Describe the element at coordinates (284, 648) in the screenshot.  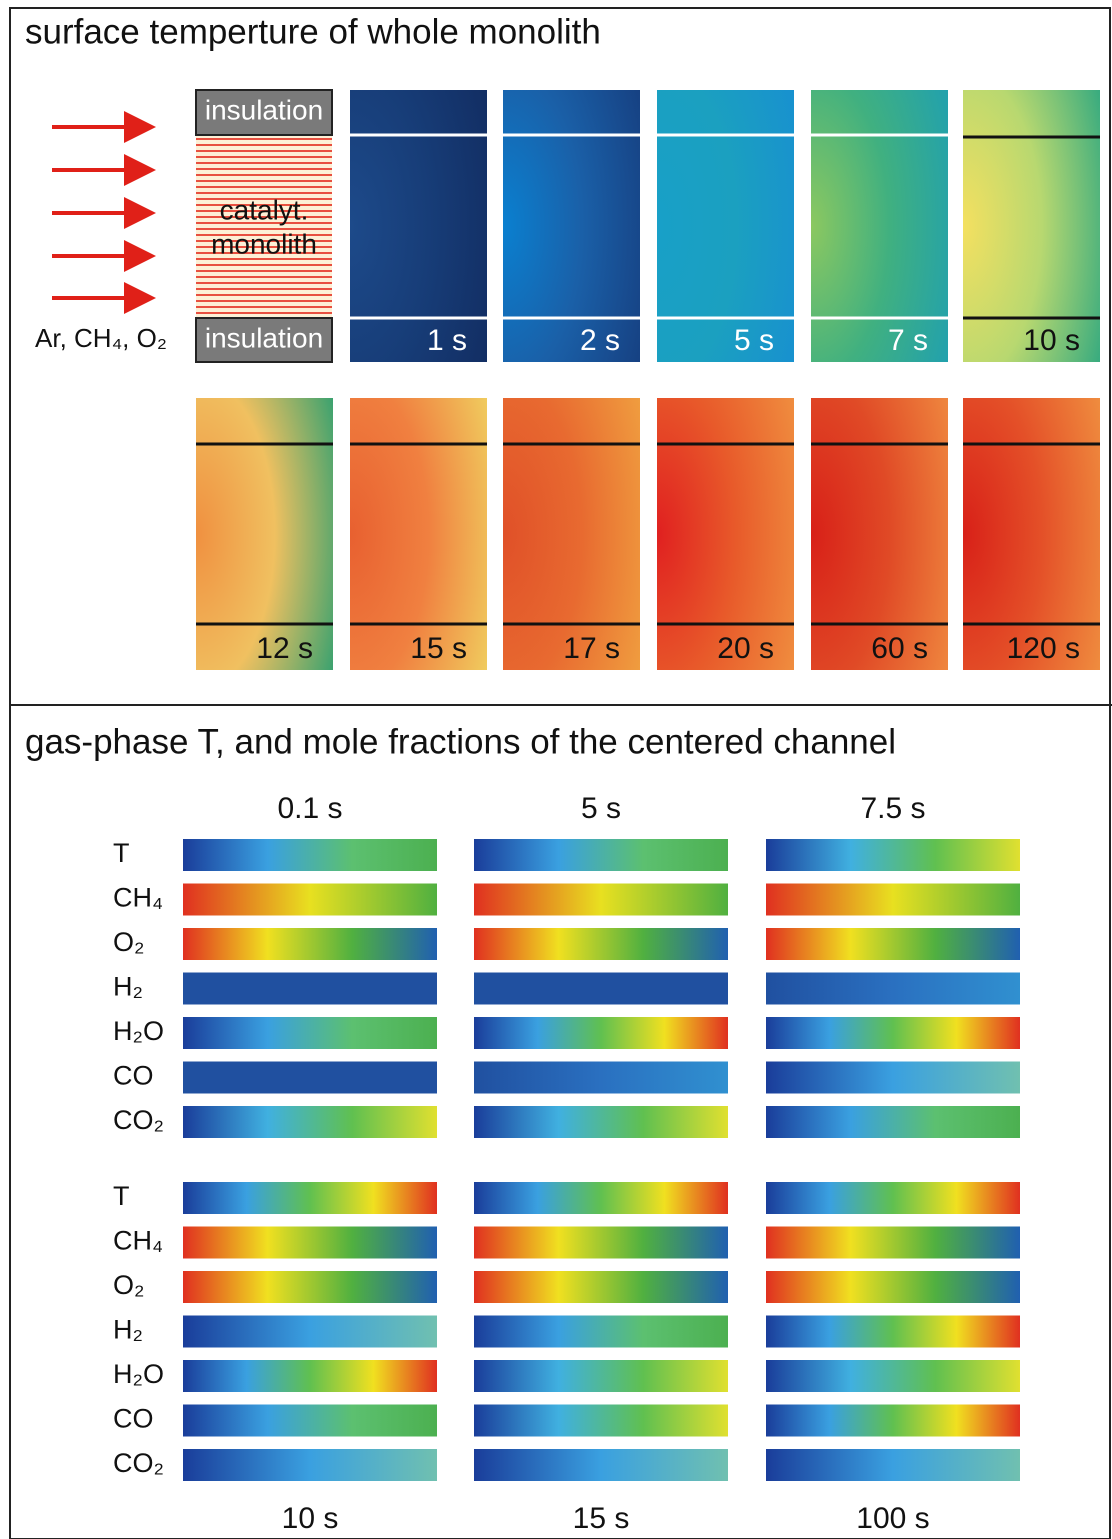
I see `time-label: 12 s` at that location.